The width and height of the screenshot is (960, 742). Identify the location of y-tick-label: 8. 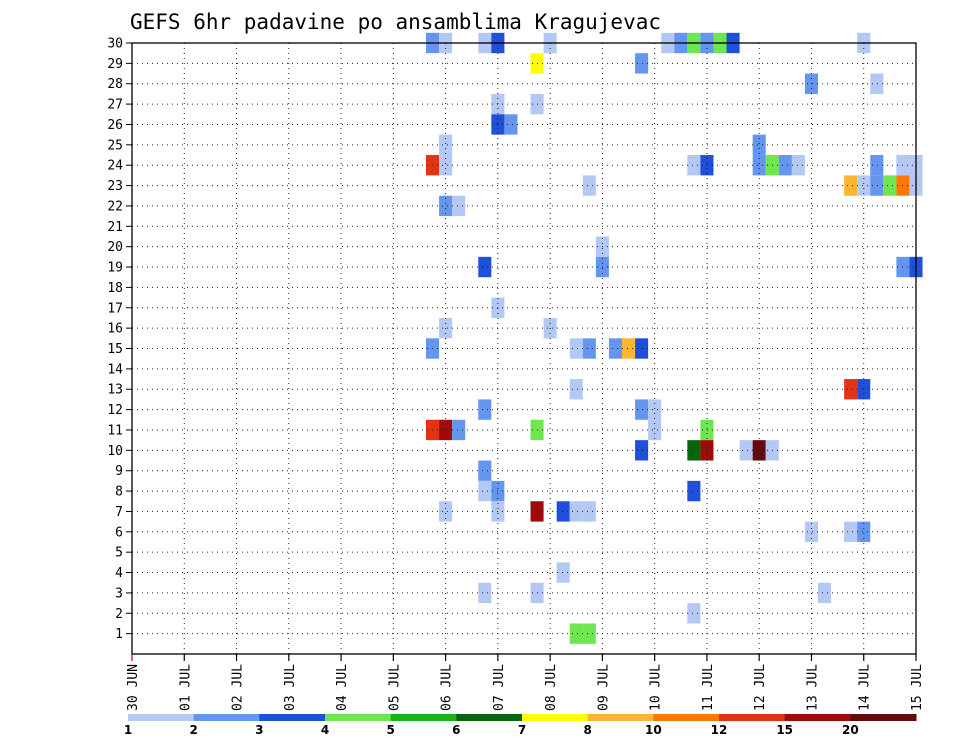
(119, 492).